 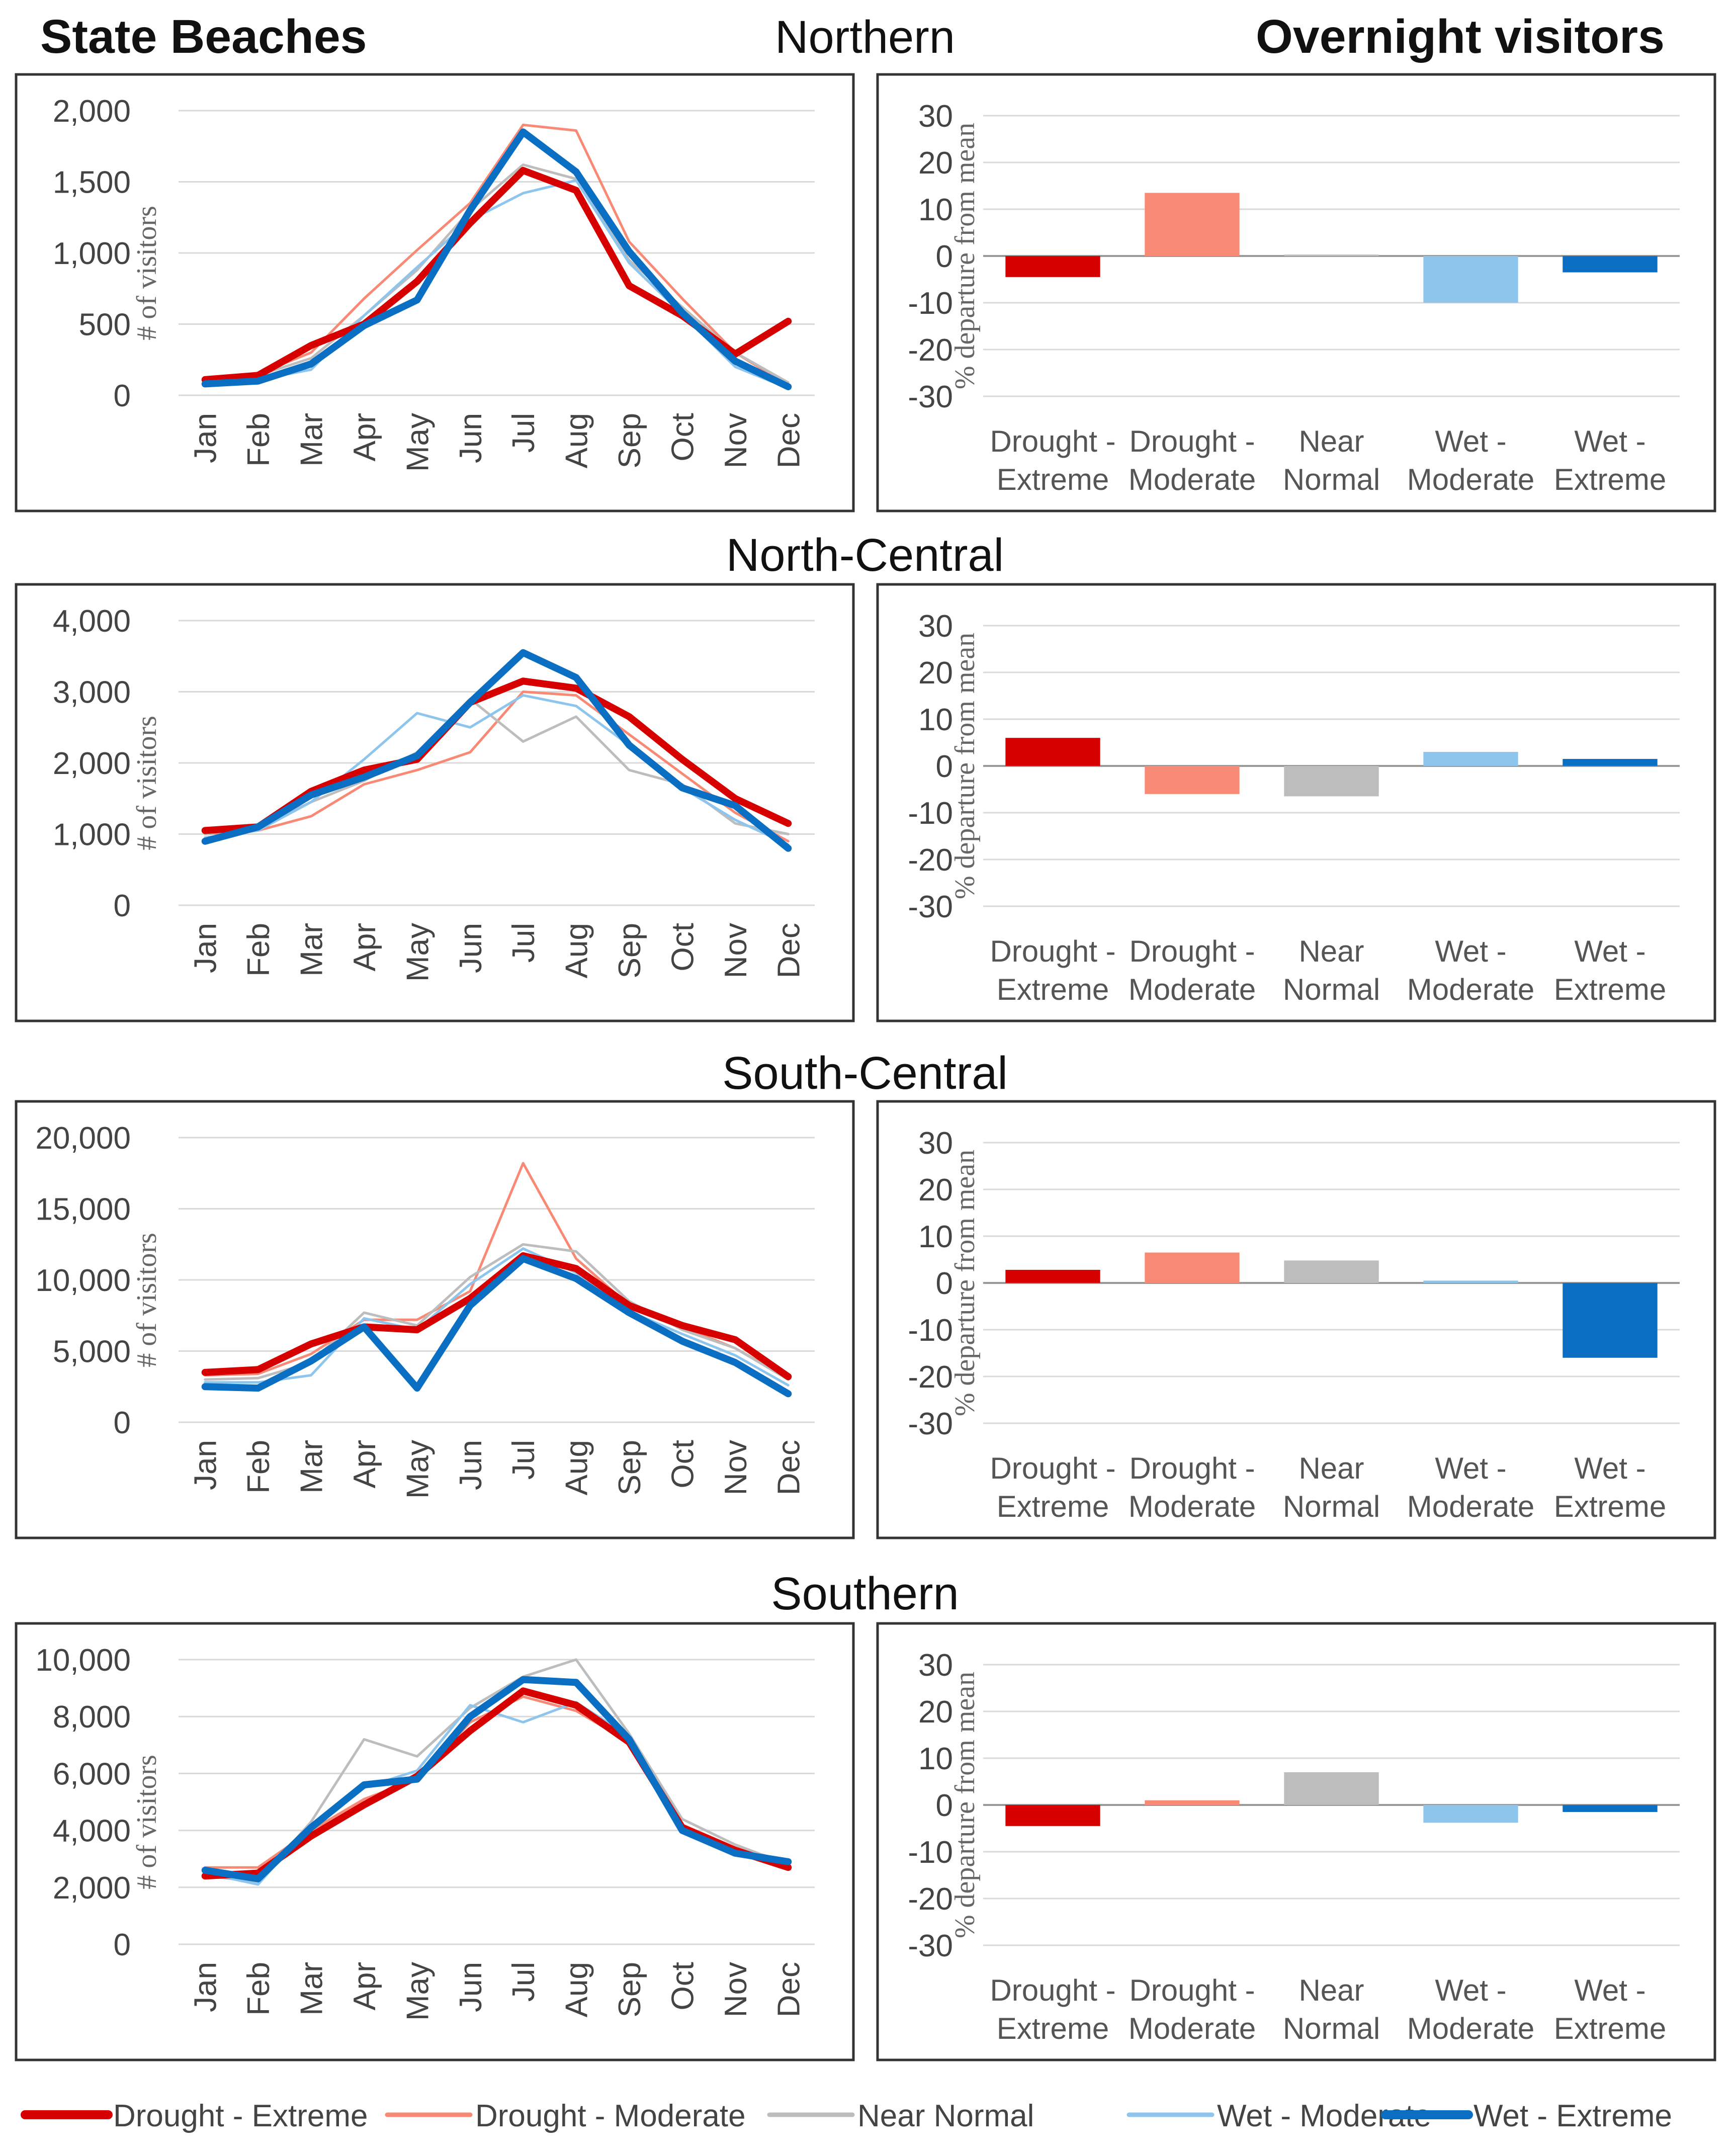 I want to click on legend-label: Wet - Extreme, so click(x=1572, y=2116).